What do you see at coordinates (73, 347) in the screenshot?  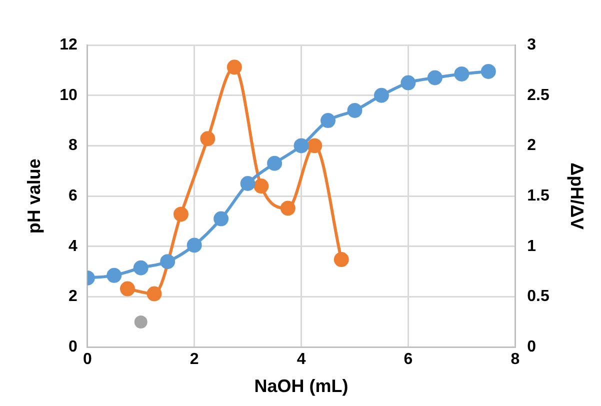 I see `y-tick-label: 0` at bounding box center [73, 347].